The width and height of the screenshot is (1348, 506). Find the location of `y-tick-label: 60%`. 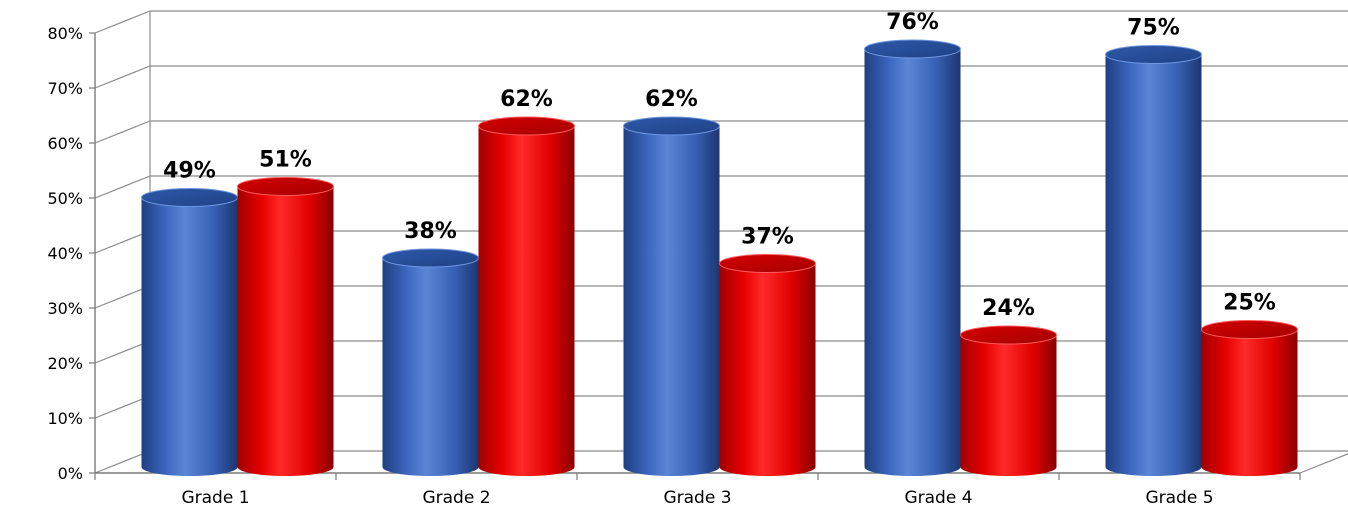

y-tick-label: 60% is located at coordinates (65, 143).